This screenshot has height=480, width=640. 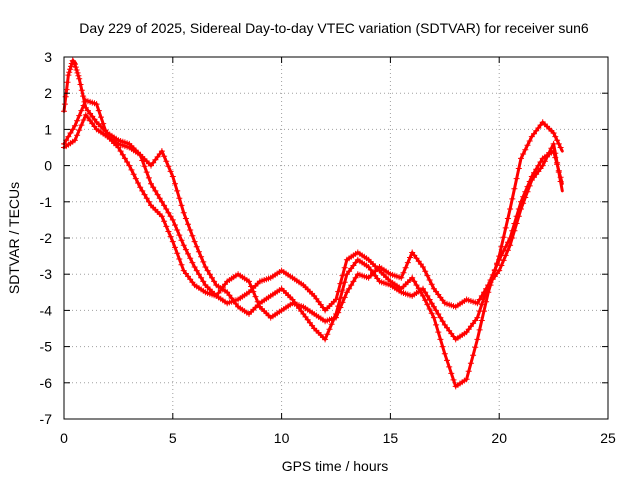 I want to click on y-tick-label: 0, so click(x=48, y=166).